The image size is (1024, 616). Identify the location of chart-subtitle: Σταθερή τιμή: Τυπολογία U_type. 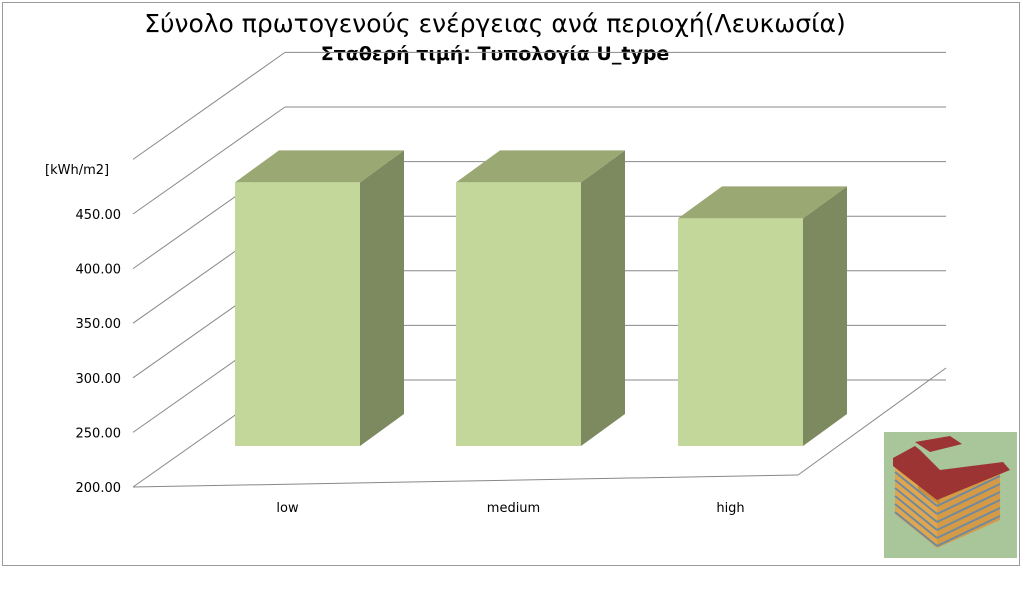
(495, 54).